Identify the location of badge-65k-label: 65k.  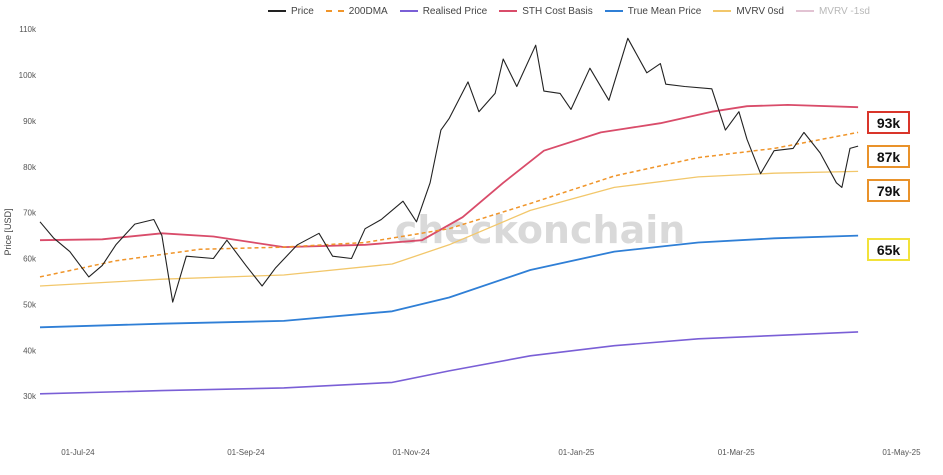
(888, 249).